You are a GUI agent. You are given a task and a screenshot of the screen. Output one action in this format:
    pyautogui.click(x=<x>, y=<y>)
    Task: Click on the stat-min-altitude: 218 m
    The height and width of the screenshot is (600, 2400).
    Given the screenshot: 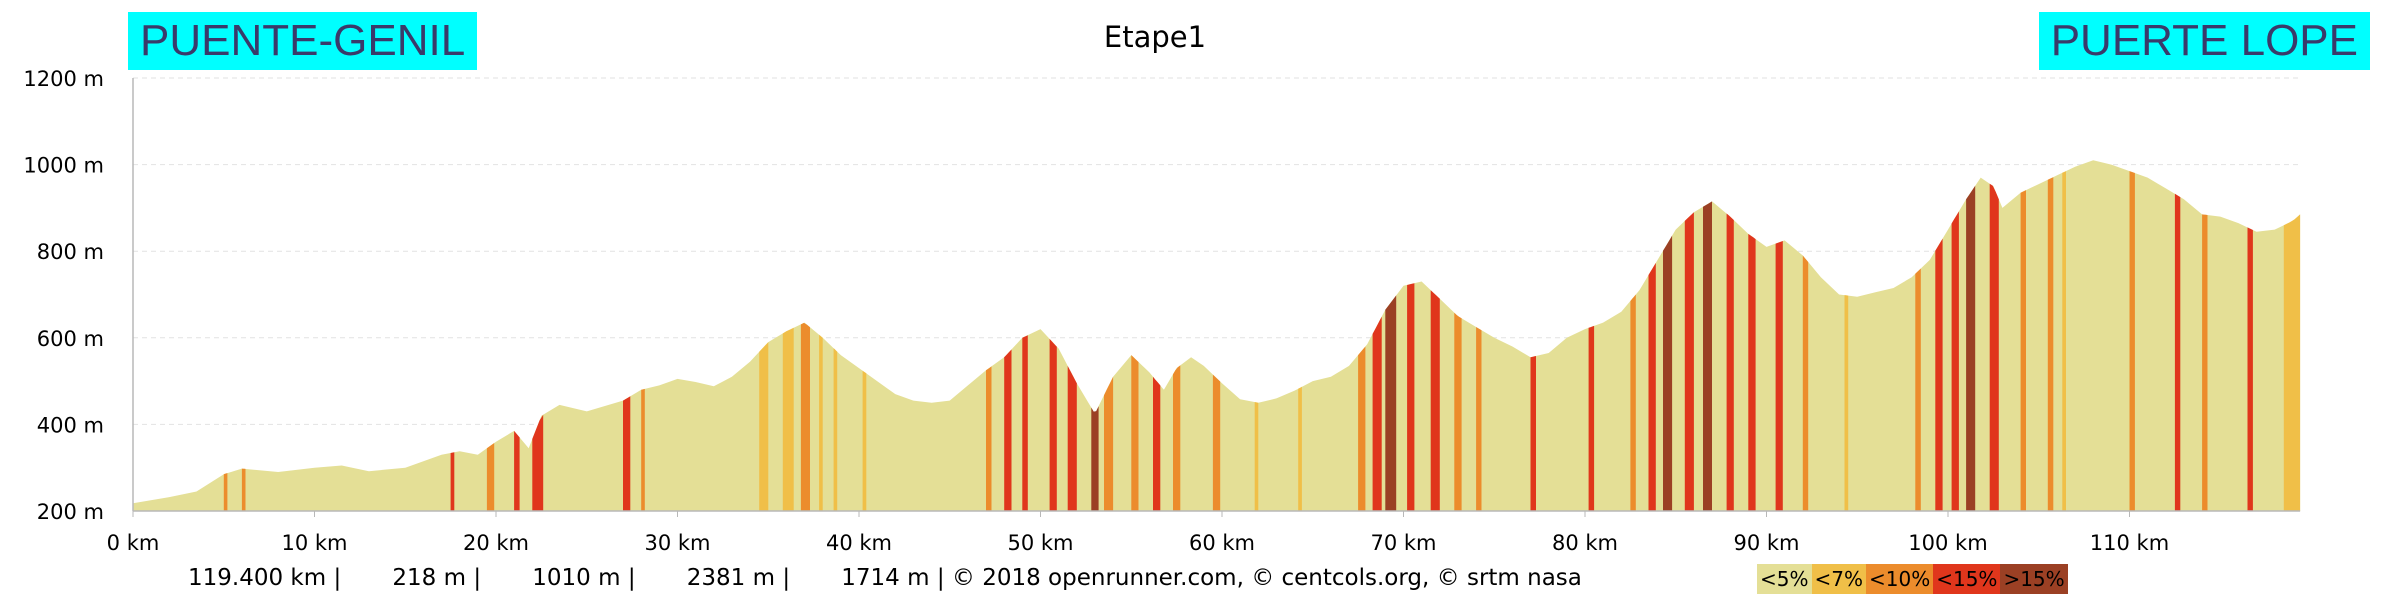 What is the action you would take?
    pyautogui.click(x=429, y=578)
    